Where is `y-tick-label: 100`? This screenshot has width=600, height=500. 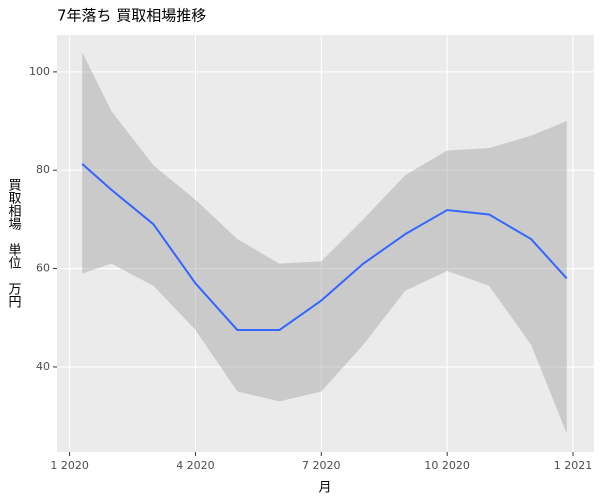
y-tick-label: 100 is located at coordinates (39, 71).